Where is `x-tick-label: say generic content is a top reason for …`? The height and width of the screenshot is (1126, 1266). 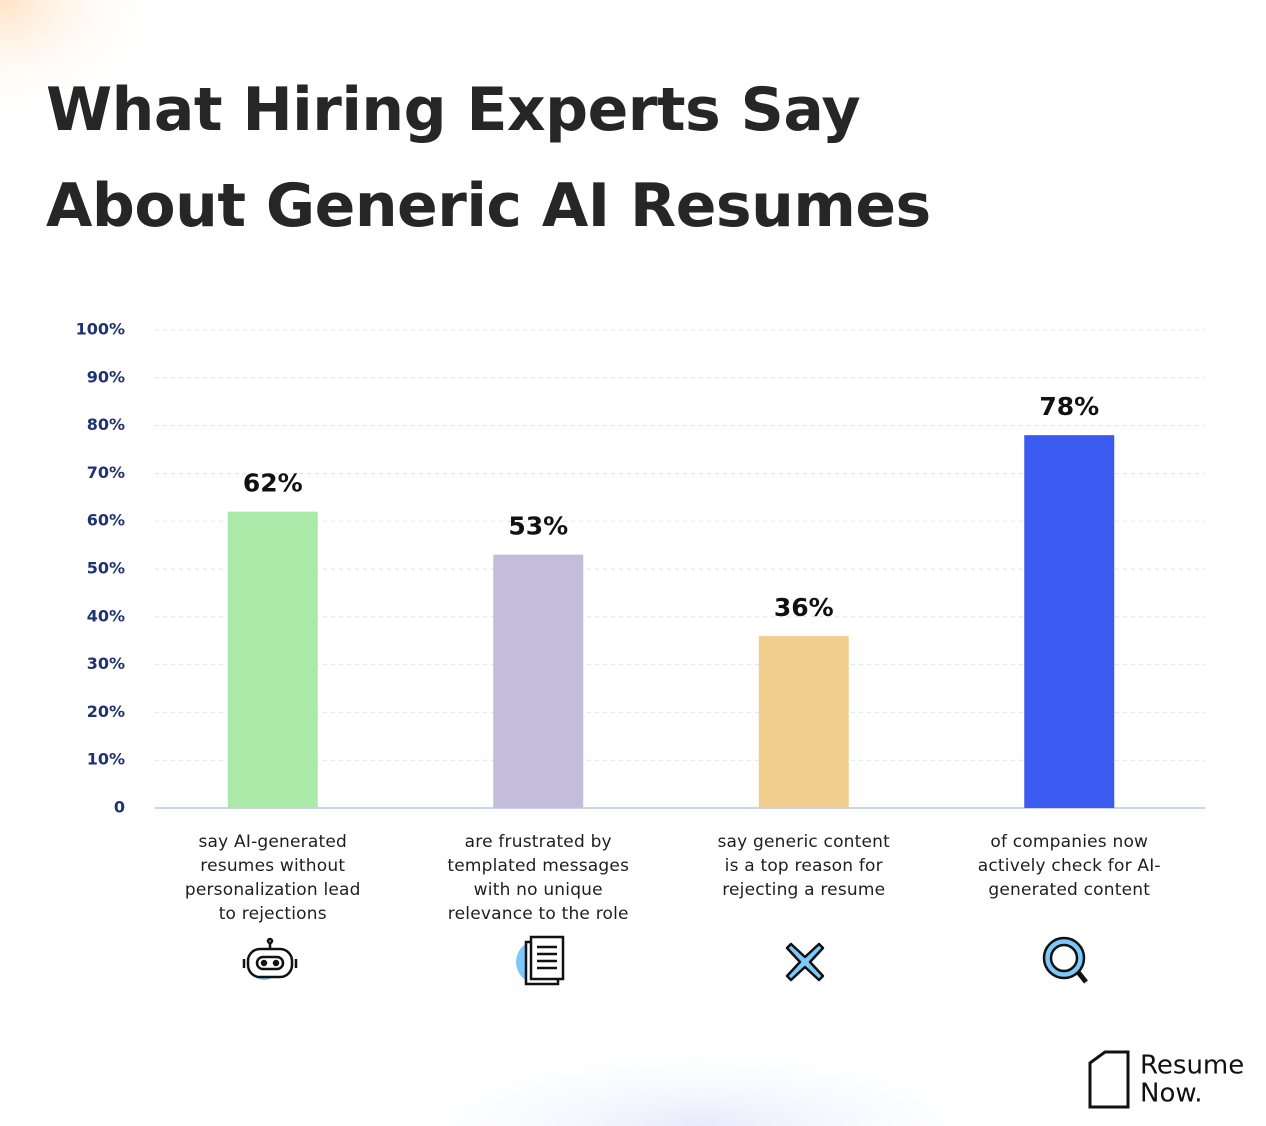
x-tick-label: say generic content is a top reason for … is located at coordinates (804, 866).